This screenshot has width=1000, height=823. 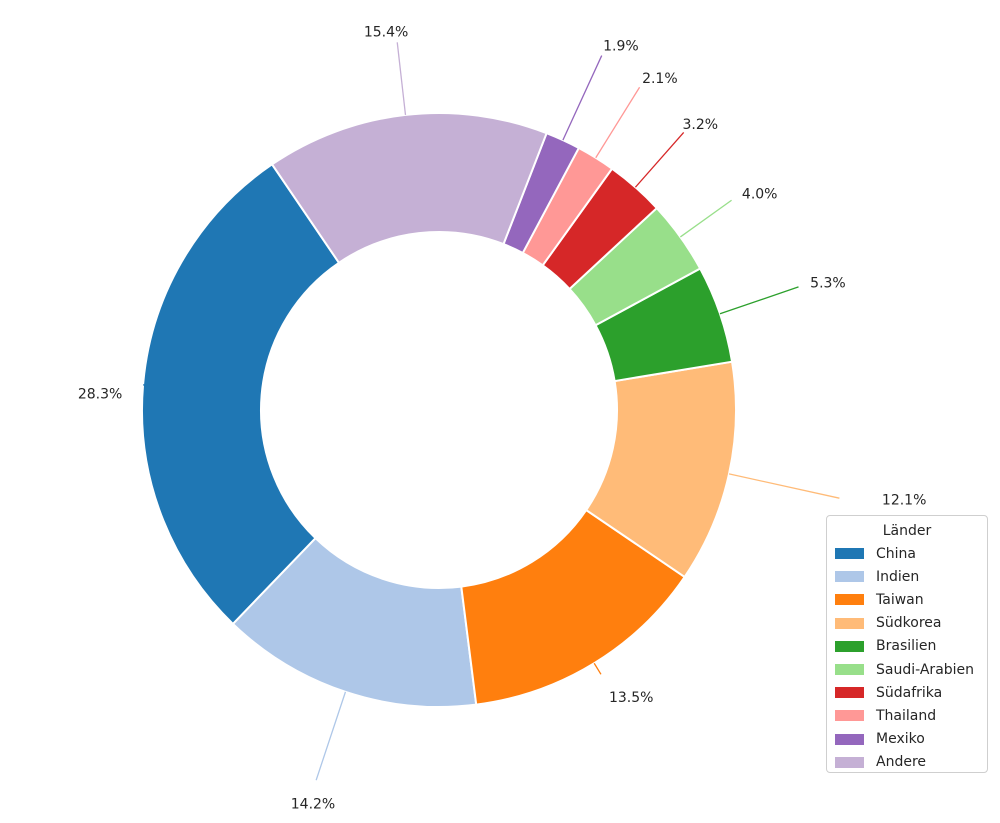 What do you see at coordinates (241, 394) in the screenshot?
I see `slice-china` at bounding box center [241, 394].